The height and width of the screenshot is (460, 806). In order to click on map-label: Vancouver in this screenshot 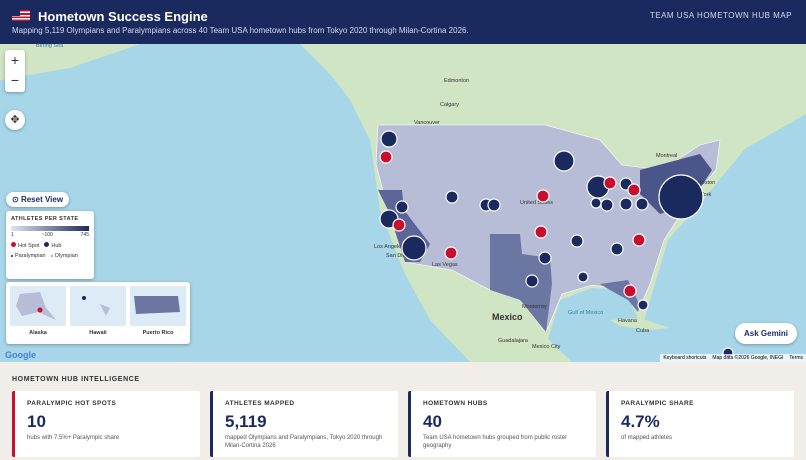, I will do `click(427, 123)`.